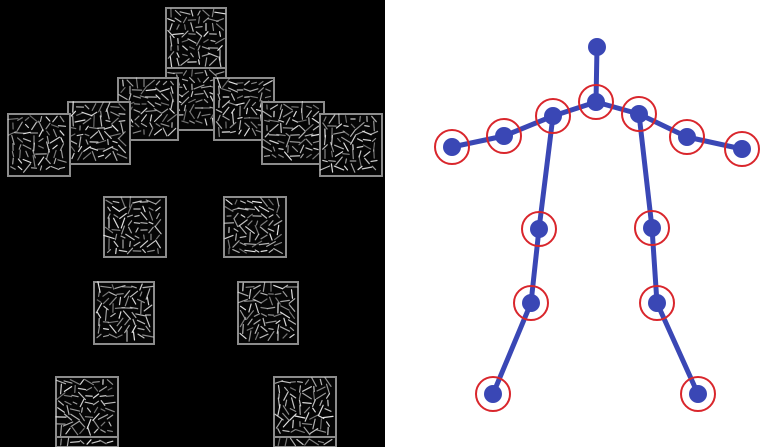  I want to click on joint-right-ankle, so click(698, 394).